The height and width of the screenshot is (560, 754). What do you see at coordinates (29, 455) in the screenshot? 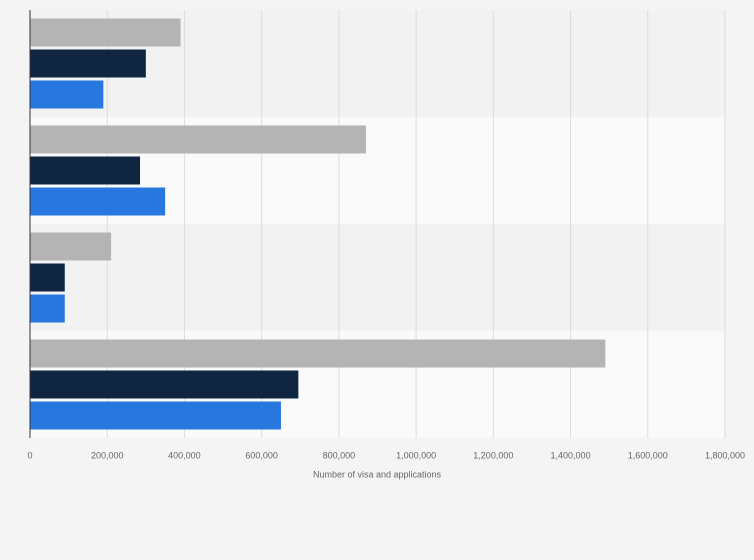
I see `x-tick-label: 0` at bounding box center [29, 455].